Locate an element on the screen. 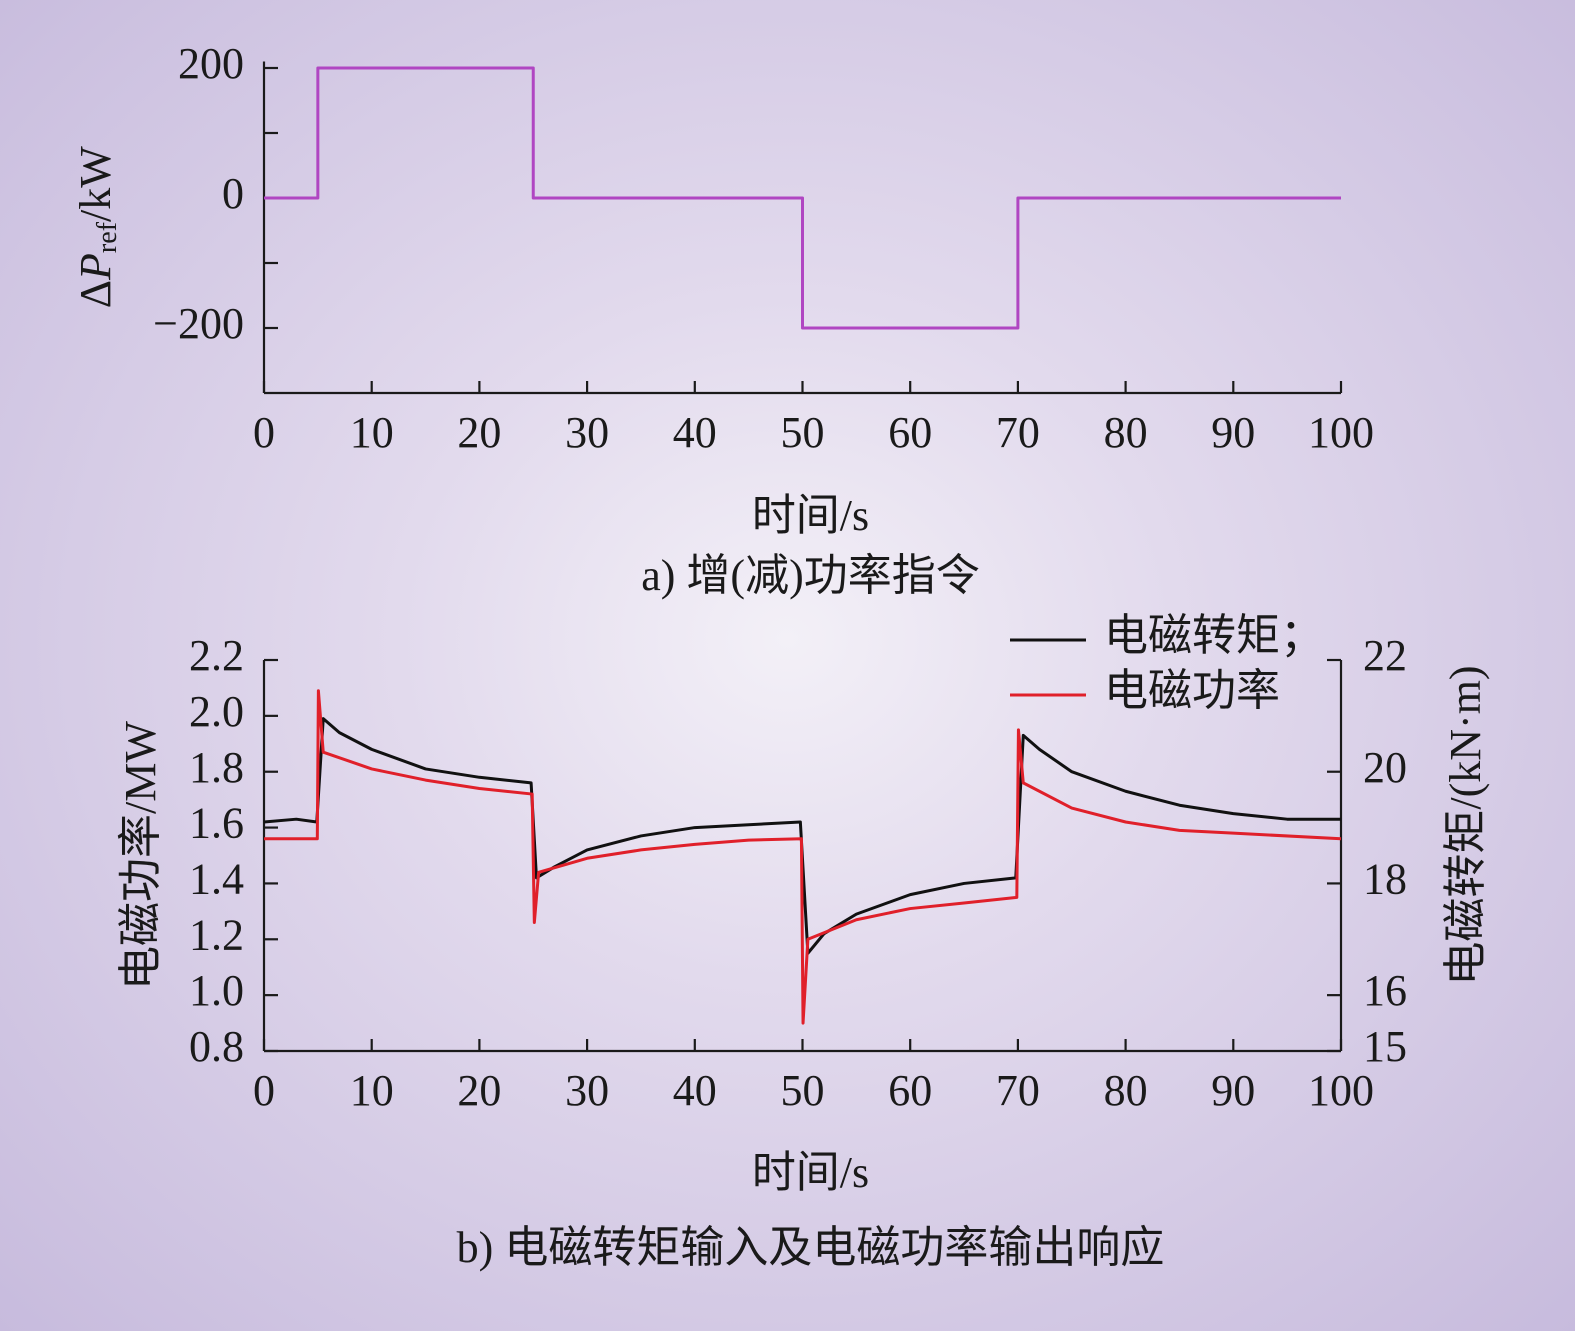  y2-axis-title: 电磁转矩/(kN·m) is located at coordinates (1465, 825).